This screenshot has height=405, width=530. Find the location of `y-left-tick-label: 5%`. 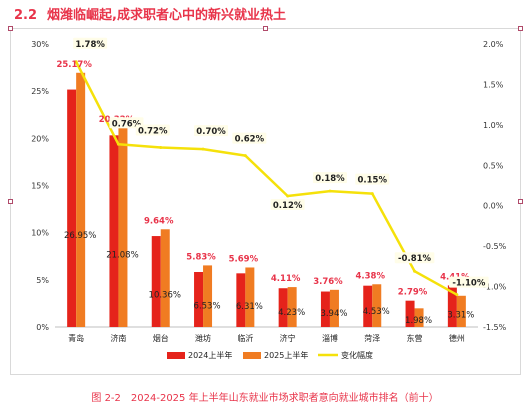

y-left-tick-label: 5% is located at coordinates (42, 280).